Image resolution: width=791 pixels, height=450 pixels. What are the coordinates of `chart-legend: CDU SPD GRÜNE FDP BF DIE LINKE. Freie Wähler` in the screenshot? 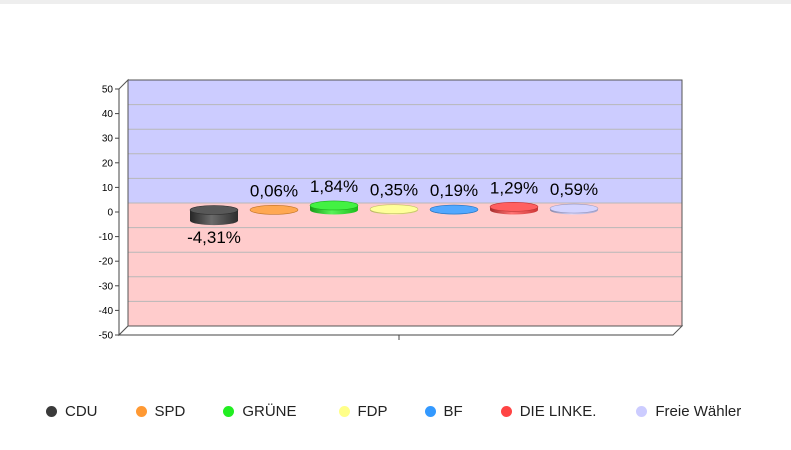 It's located at (393, 411).